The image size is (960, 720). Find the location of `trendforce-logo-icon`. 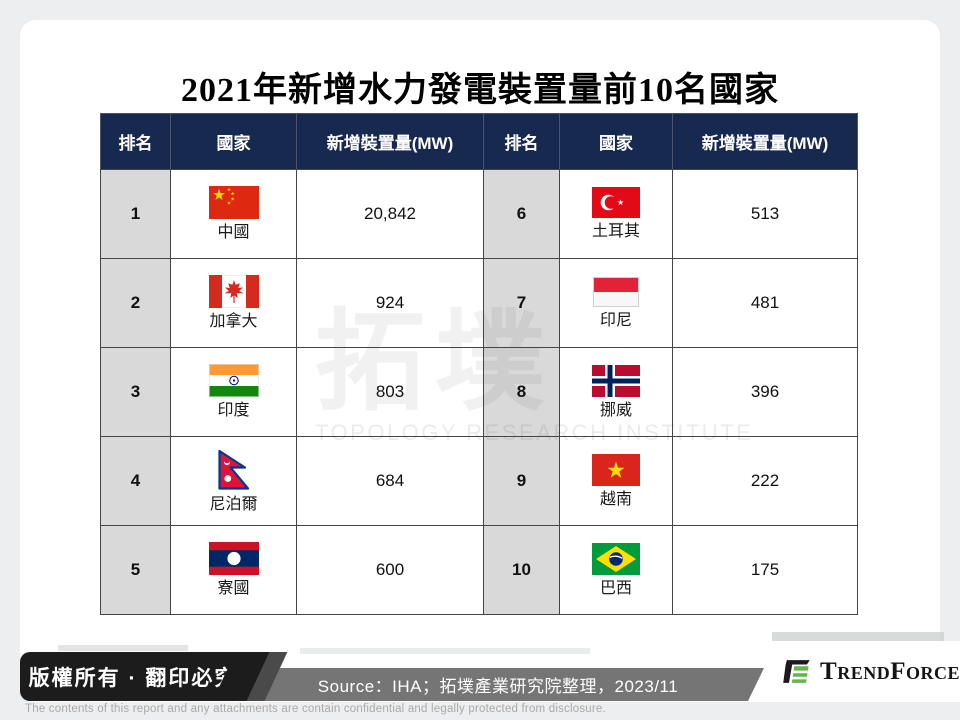

trendforce-logo-icon is located at coordinates (796, 671).